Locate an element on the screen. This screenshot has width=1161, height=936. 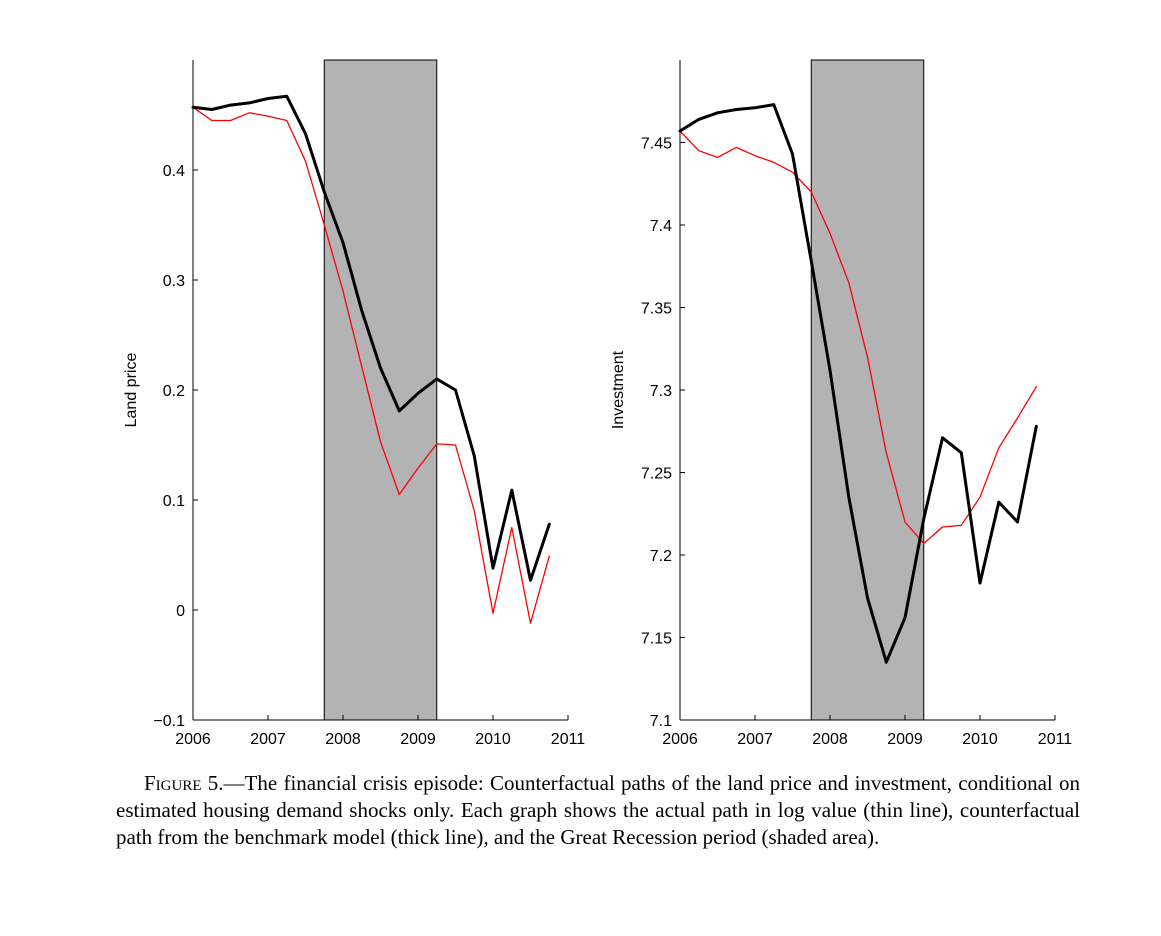
investment-y-axis-label: Investment is located at coordinates (618, 389).